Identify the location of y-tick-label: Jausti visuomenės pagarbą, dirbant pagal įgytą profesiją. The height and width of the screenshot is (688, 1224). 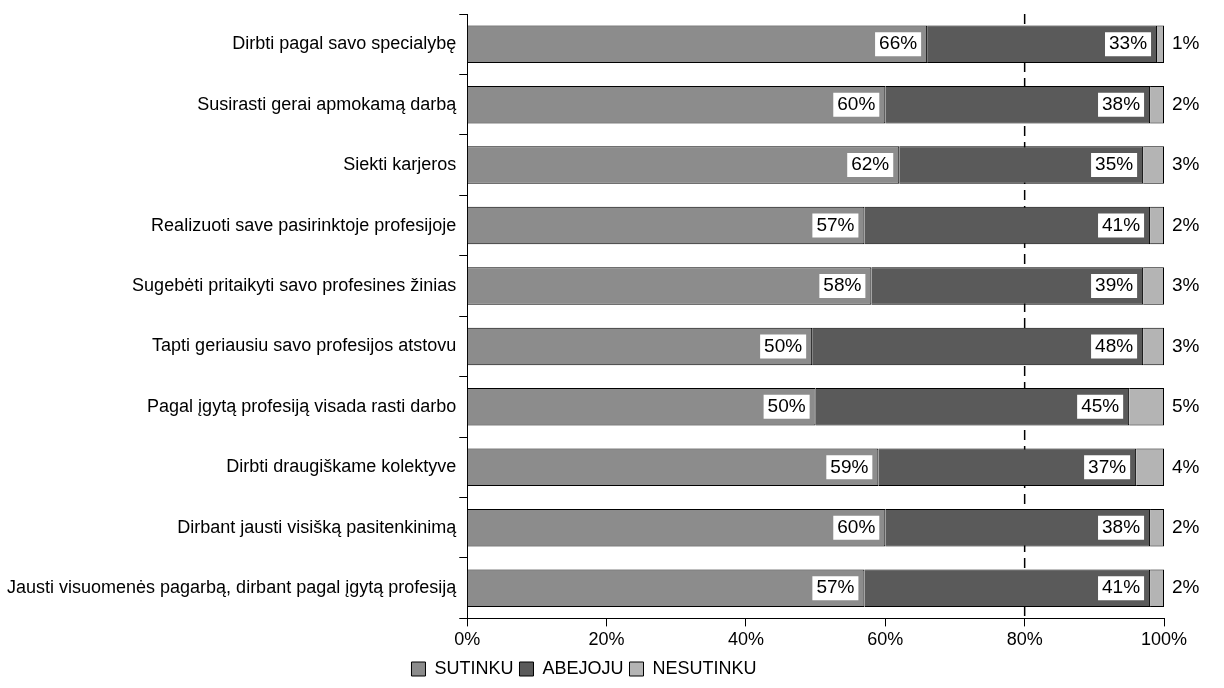
(232, 587).